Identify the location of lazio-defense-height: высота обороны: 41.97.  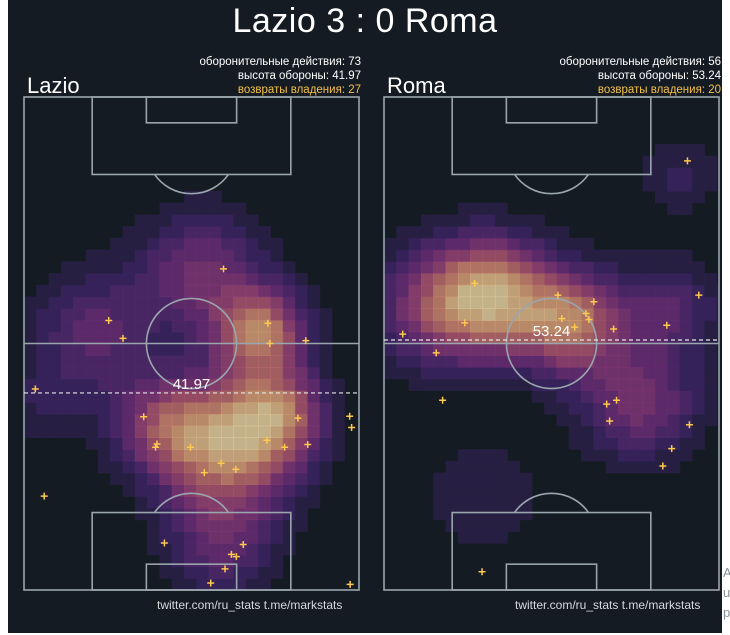
(299, 76).